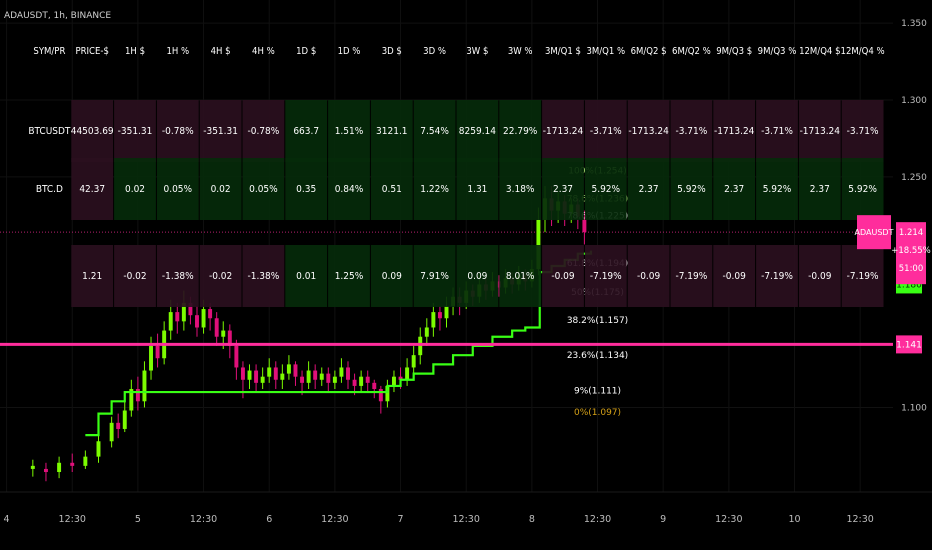 The width and height of the screenshot is (932, 550). Describe the element at coordinates (57, 16) in the screenshot. I see `symbol-label: ADAUSDT, 1h, BINANCE` at that location.